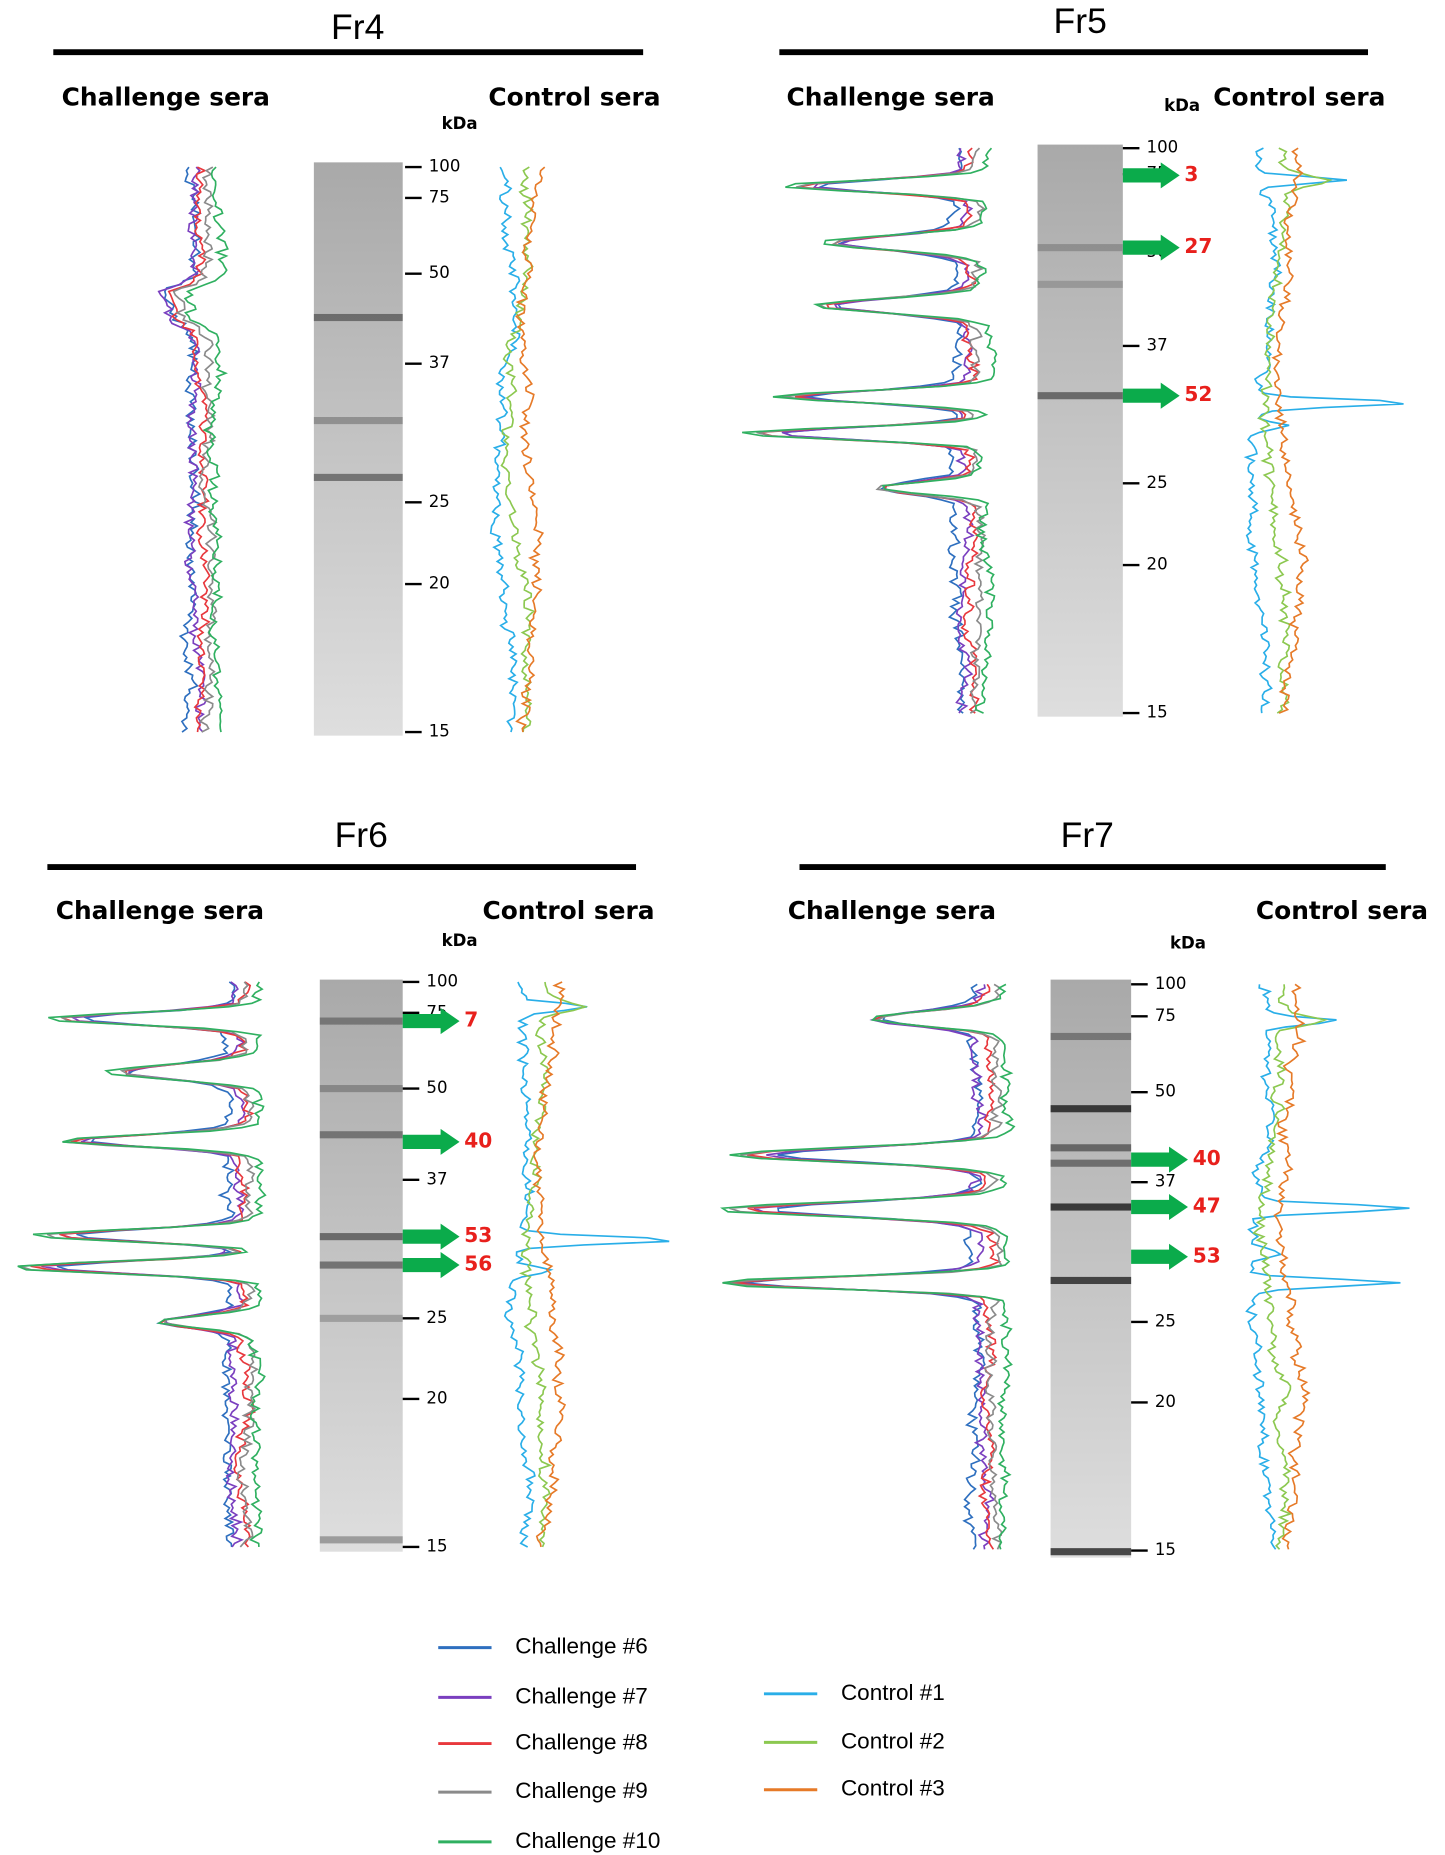 Image resolution: width=1445 pixels, height=1855 pixels. What do you see at coordinates (1080, 21) in the screenshot?
I see `panel-title: Fr5` at bounding box center [1080, 21].